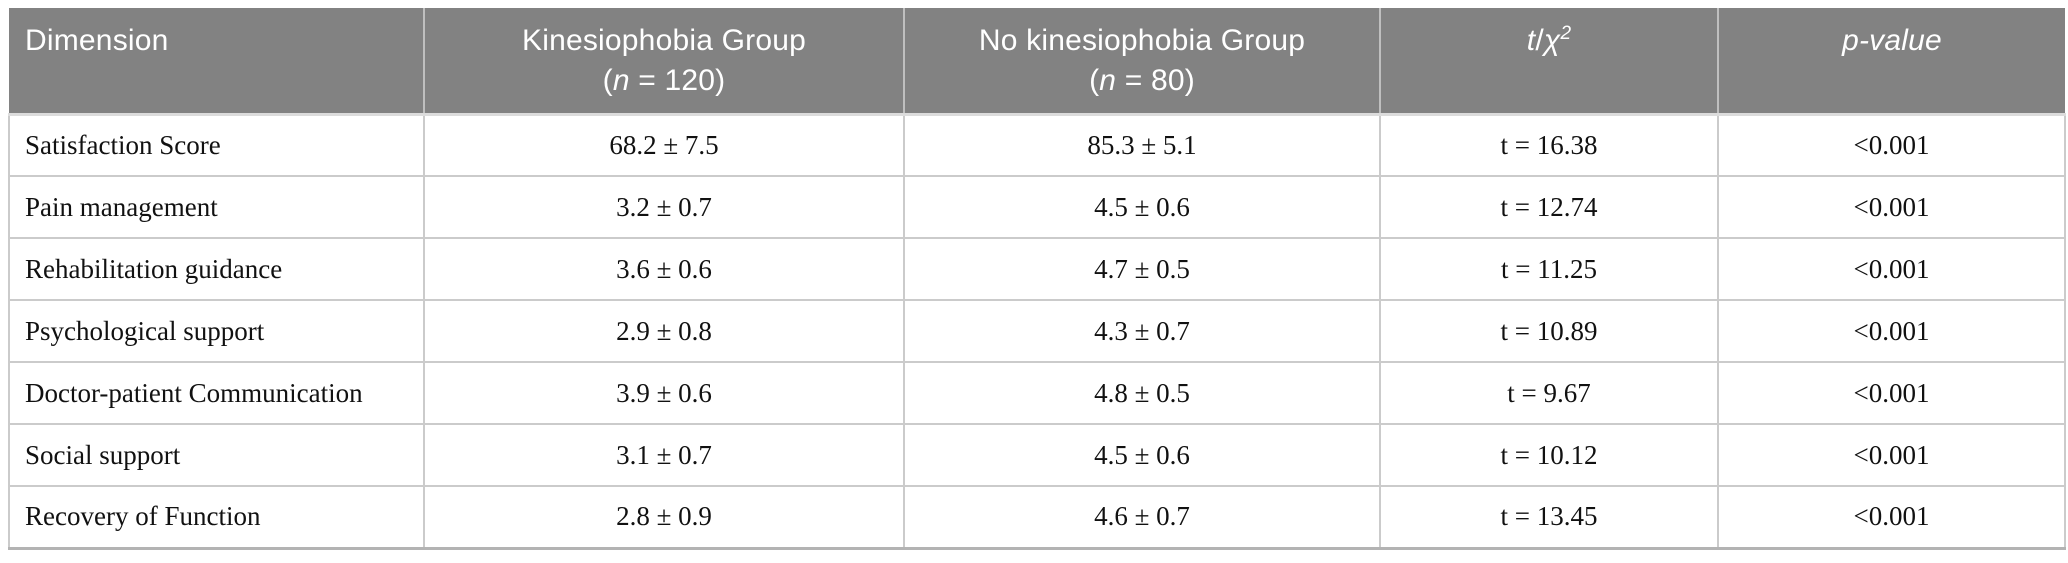  What do you see at coordinates (216, 455) in the screenshot?
I see `dimension-cell: Social support` at bounding box center [216, 455].